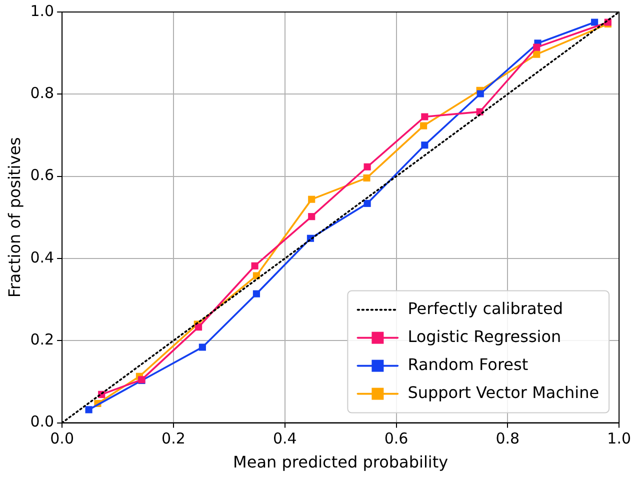 This screenshot has width=634, height=479. Describe the element at coordinates (174, 439) in the screenshot. I see `x-tick-label: 0.2` at that location.